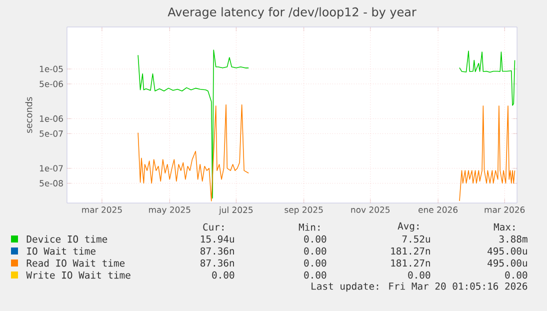 The image size is (547, 311). Describe the element at coordinates (438, 209) in the screenshot. I see `x-tick-label: ene 2026` at that location.